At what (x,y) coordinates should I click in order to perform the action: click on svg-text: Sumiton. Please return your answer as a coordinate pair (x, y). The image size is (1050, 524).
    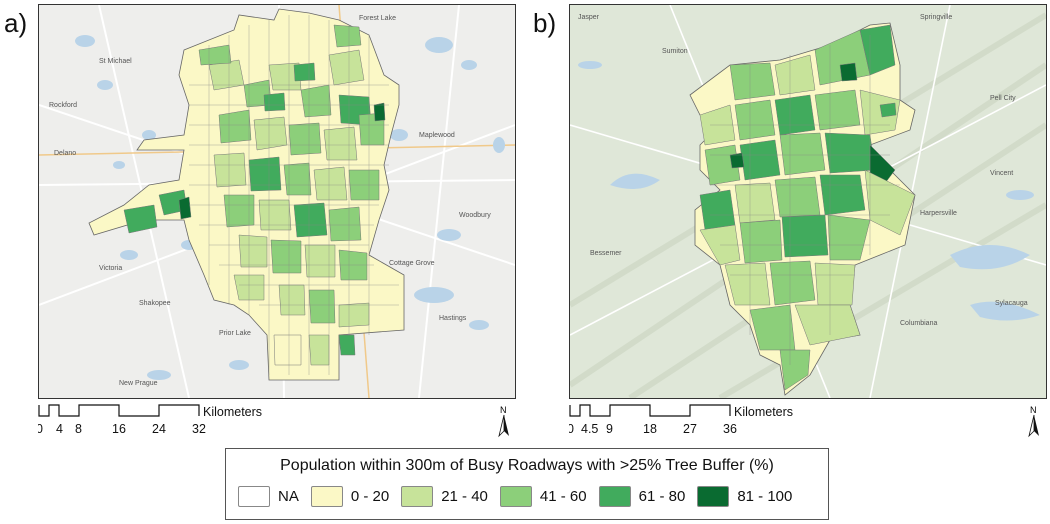
    Looking at the image, I should click on (675, 51).